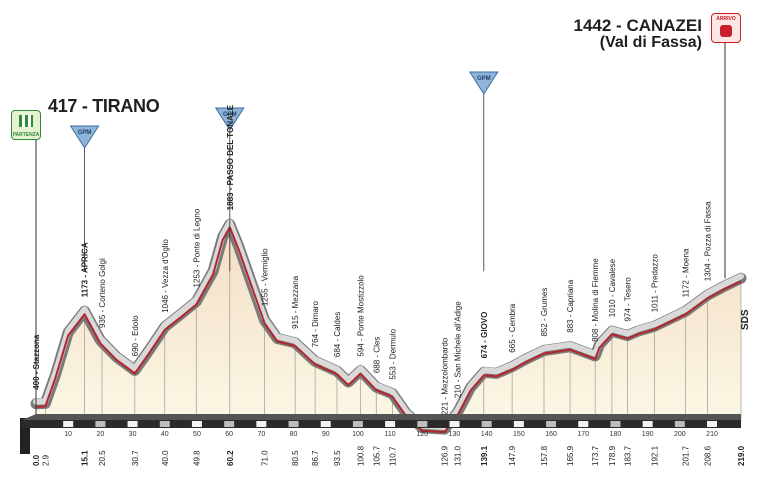  Describe the element at coordinates (445, 455) in the screenshot. I see `km-value-label: 126.9` at that location.